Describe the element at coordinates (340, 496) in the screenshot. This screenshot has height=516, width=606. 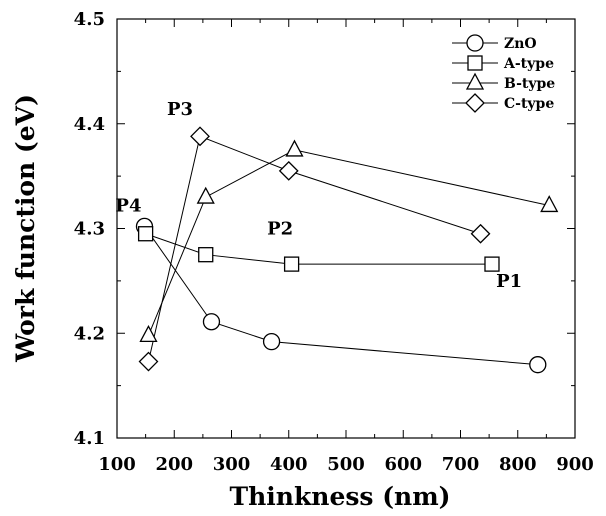
I see `x-axis-title: Thinkness (nm)` at that location.